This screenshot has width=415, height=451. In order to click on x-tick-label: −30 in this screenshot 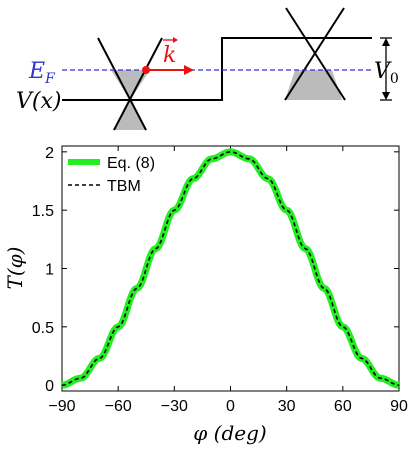, I will do `click(174, 406)`.